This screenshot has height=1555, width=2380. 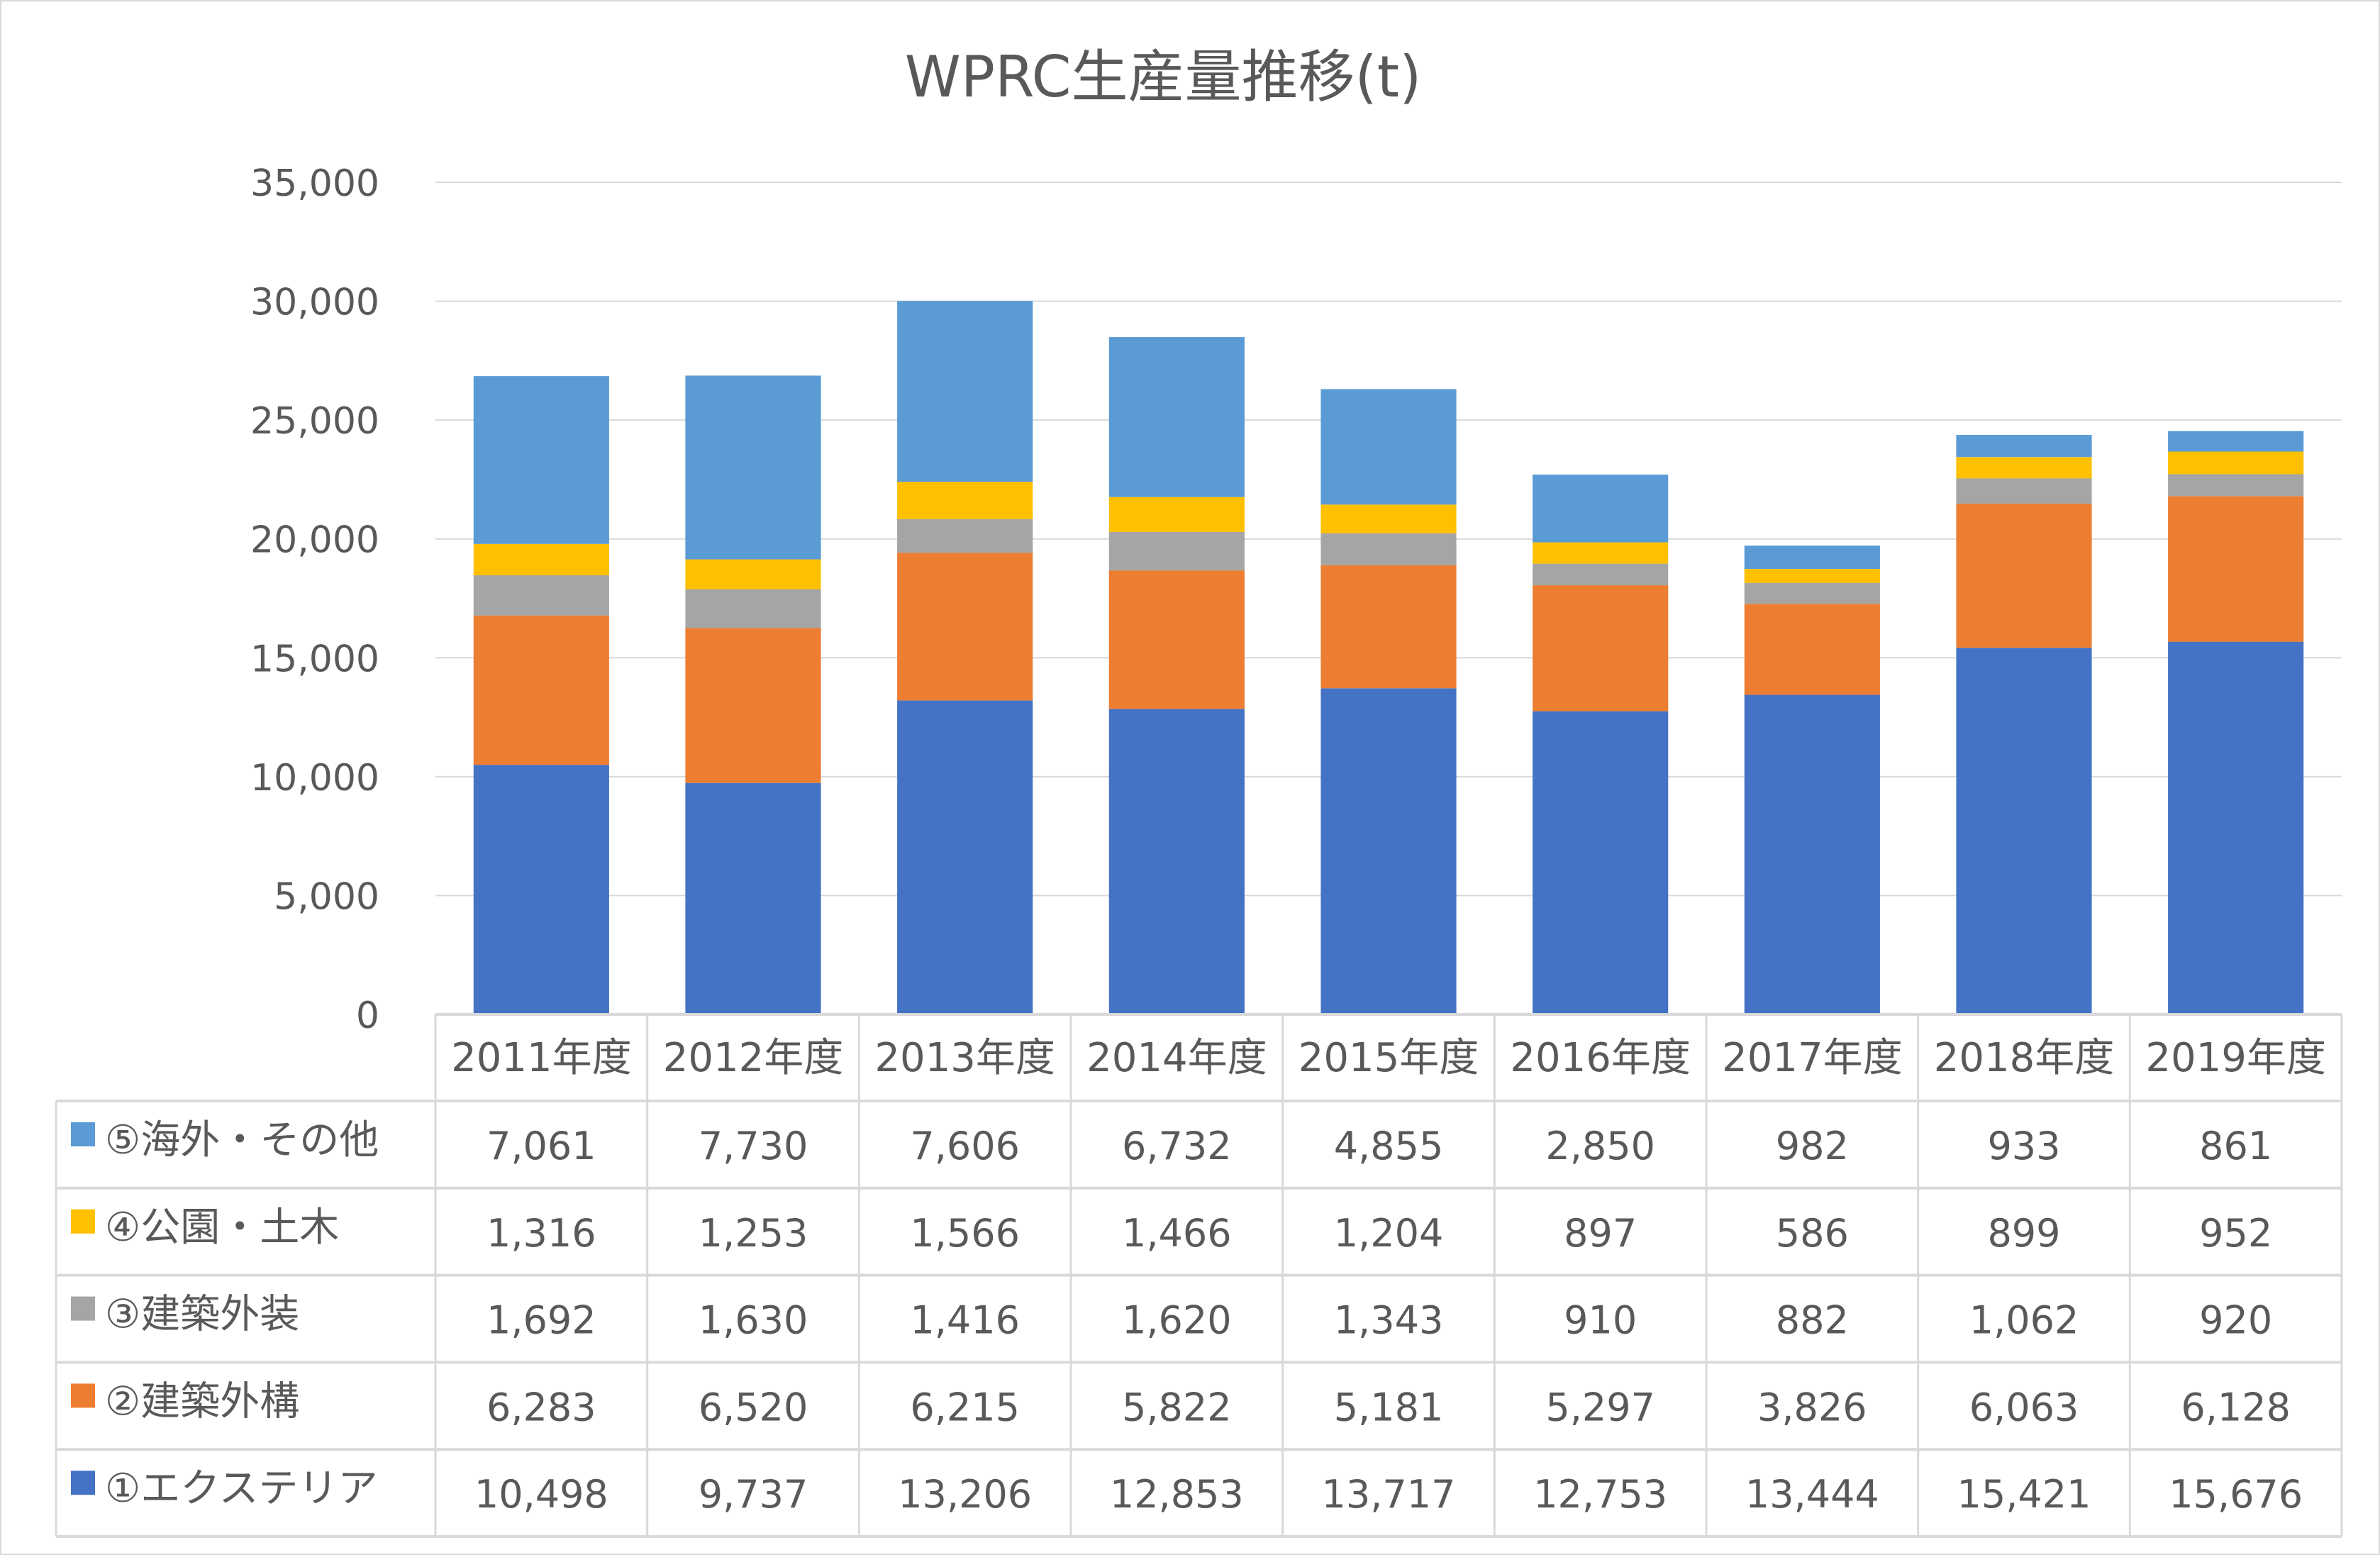 I want to click on data-table-cell: 6,520, so click(x=754, y=1407).